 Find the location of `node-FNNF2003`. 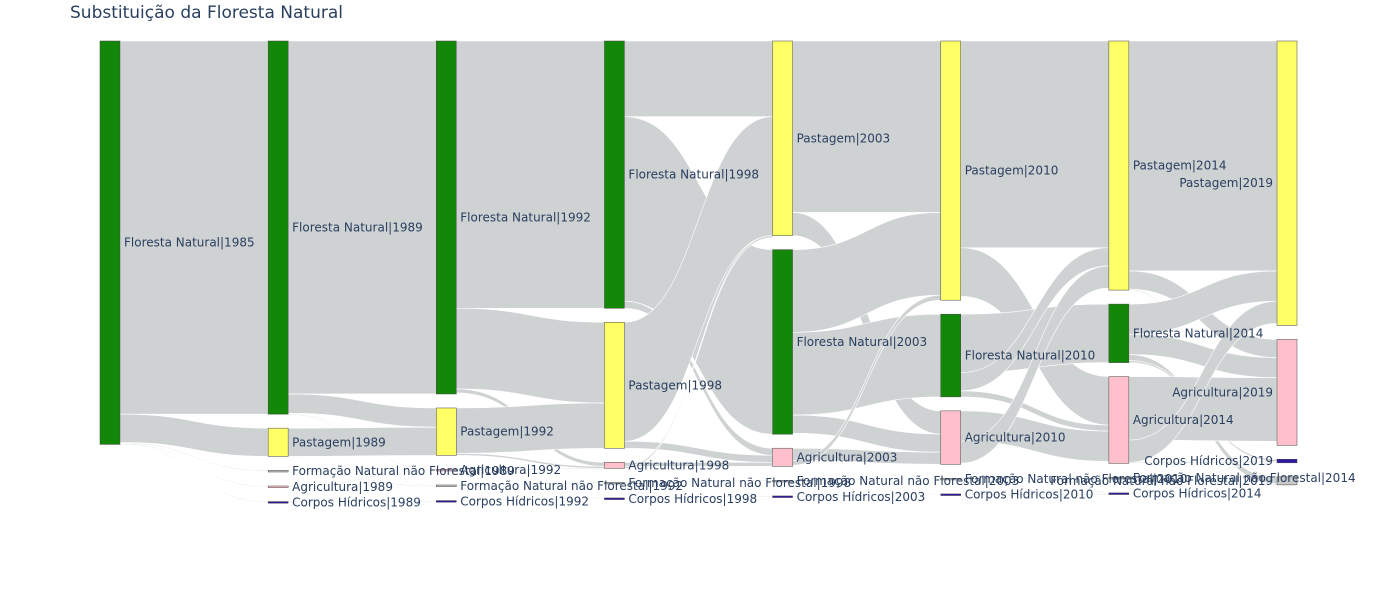

node-FNNF2003 is located at coordinates (782, 481).